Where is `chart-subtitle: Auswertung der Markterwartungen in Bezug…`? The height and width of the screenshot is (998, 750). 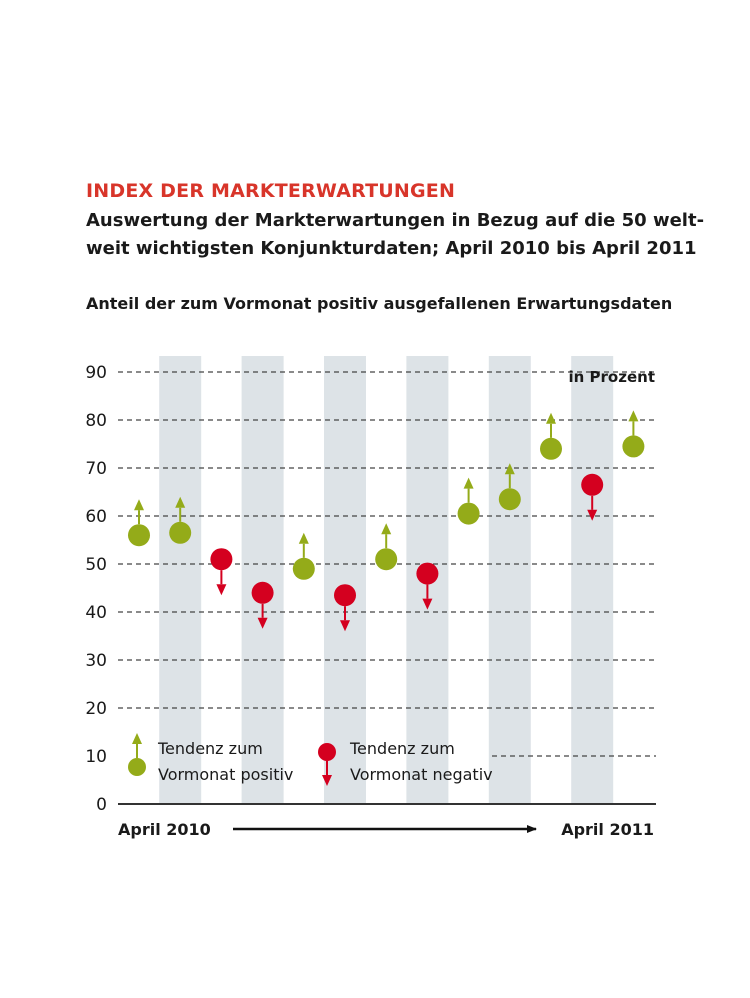 chart-subtitle: Auswertung der Markterwartungen in Bezug… is located at coordinates (396, 235).